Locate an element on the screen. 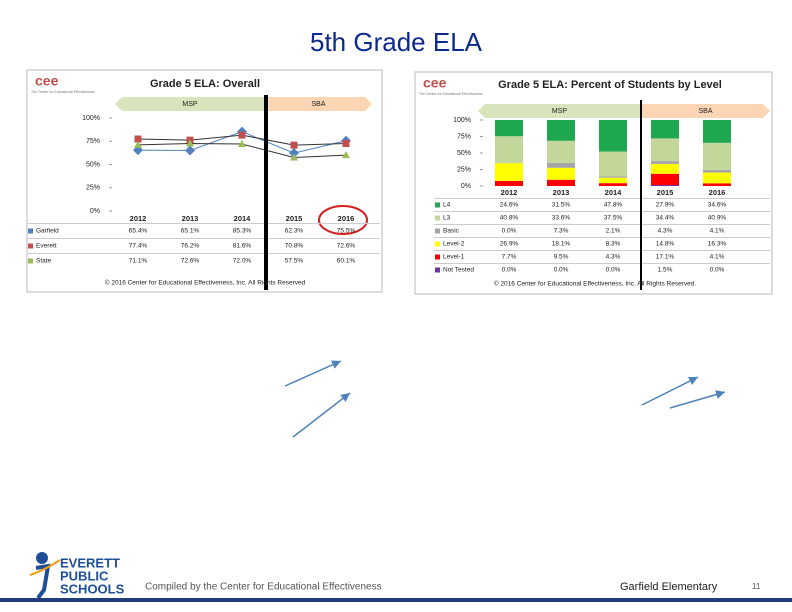 This screenshot has width=792, height=612. table-value: 37.5% is located at coordinates (613, 218).